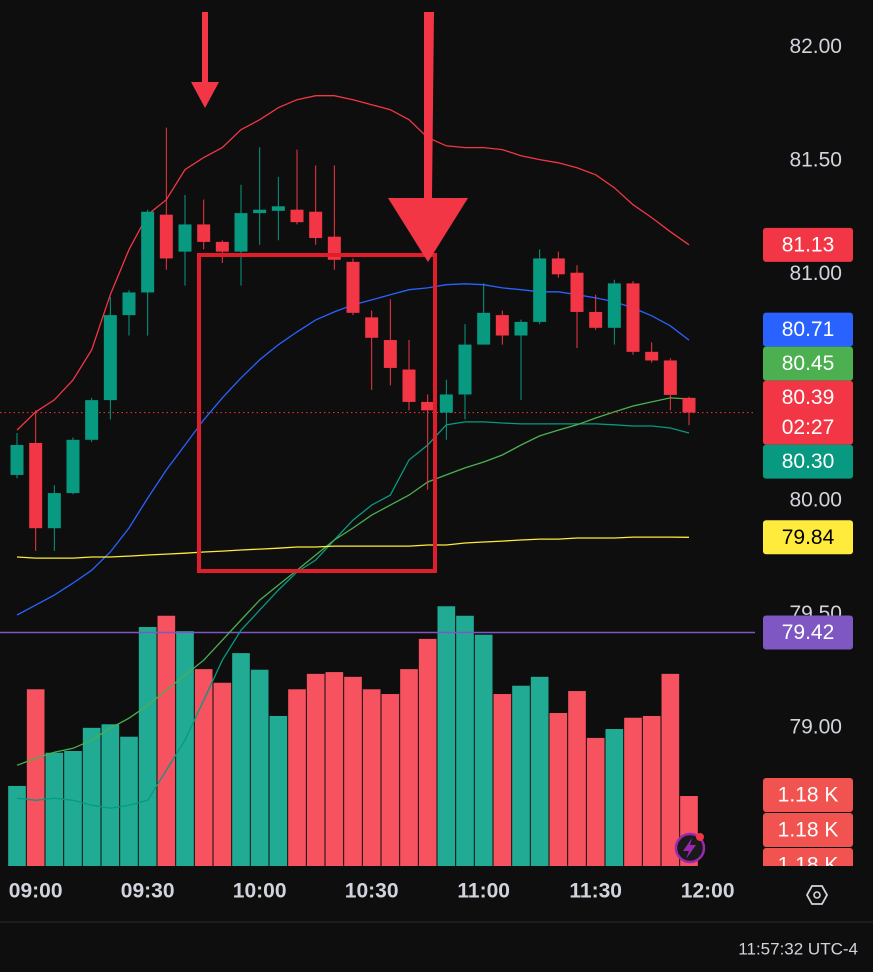  I want to click on x-tick-label: 10:30, so click(372, 891).